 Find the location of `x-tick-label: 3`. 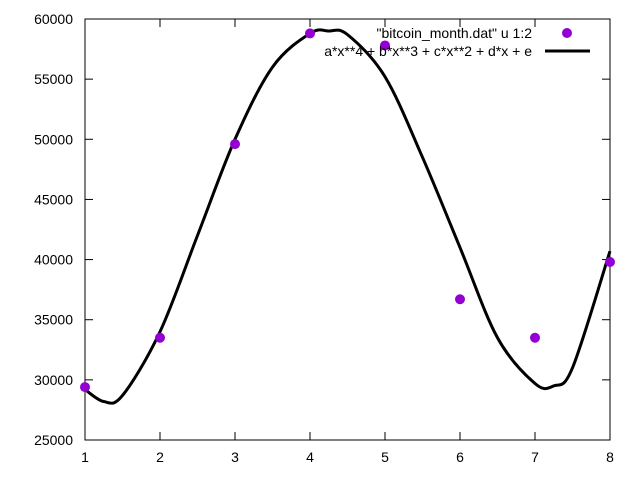

x-tick-label: 3 is located at coordinates (235, 457).